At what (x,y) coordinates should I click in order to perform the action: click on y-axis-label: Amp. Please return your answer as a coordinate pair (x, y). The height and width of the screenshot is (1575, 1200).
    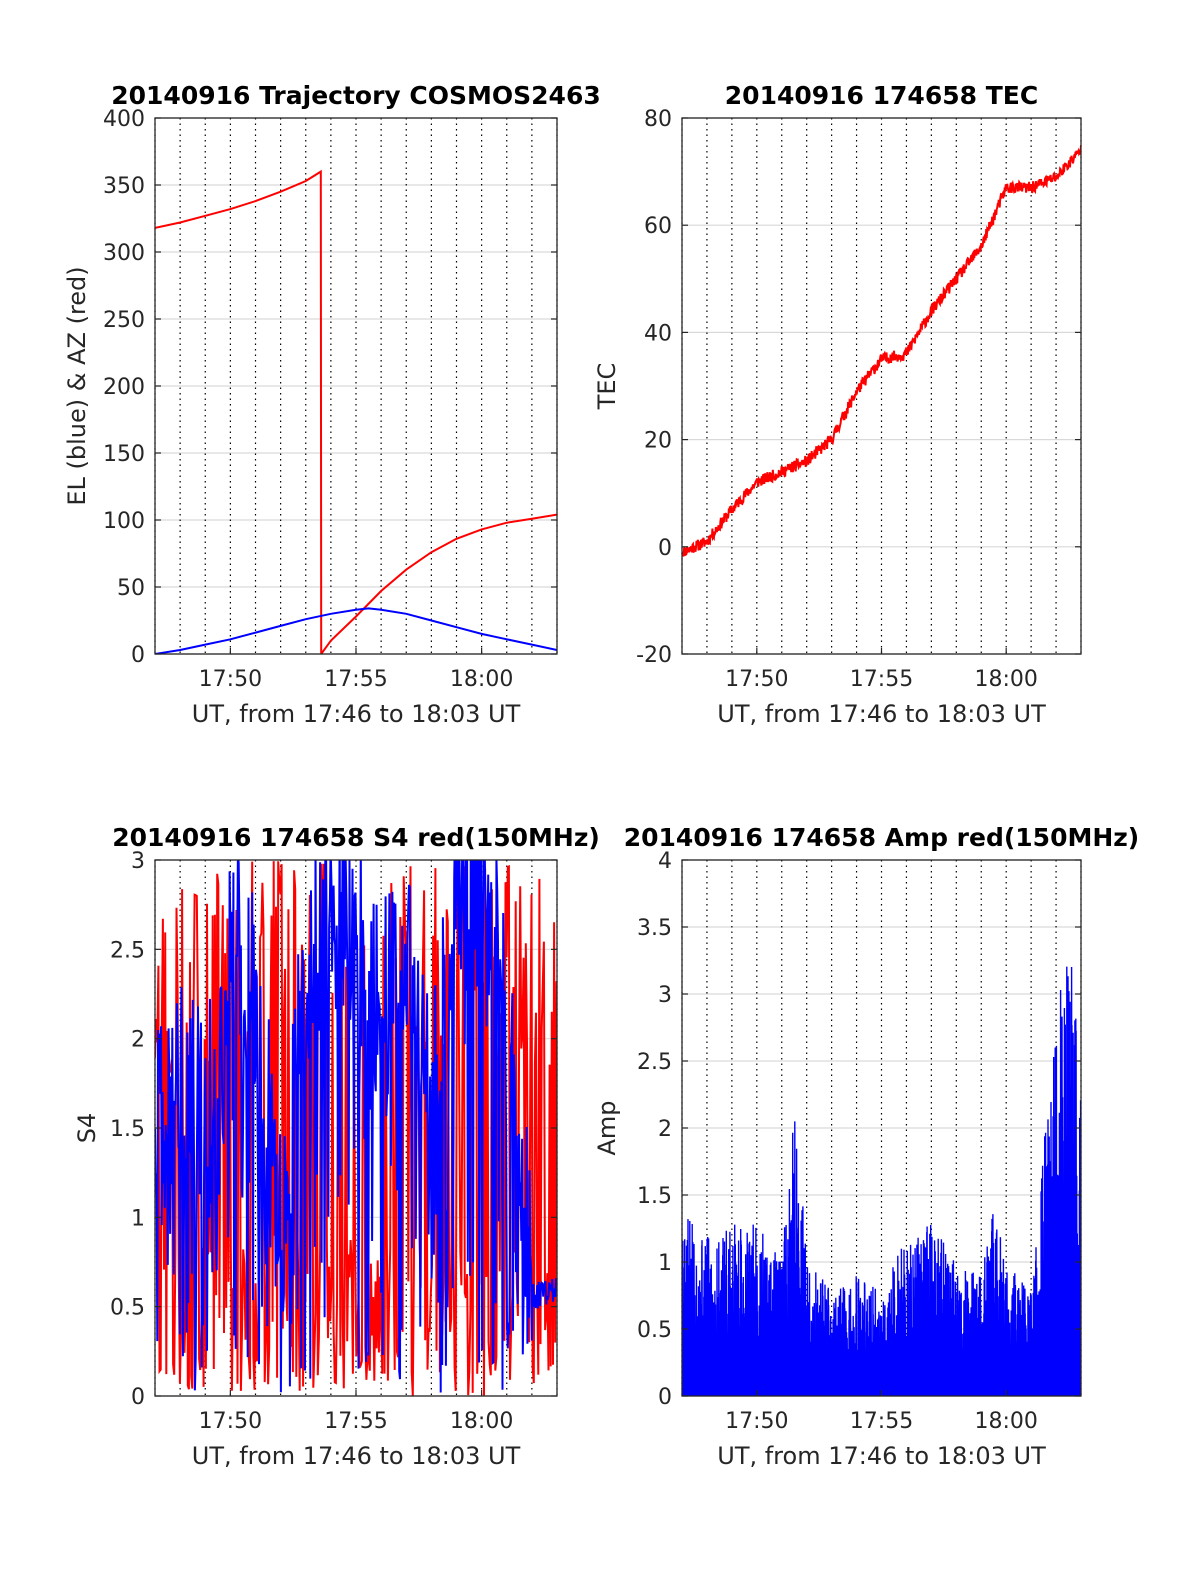
    Looking at the image, I should click on (607, 1127).